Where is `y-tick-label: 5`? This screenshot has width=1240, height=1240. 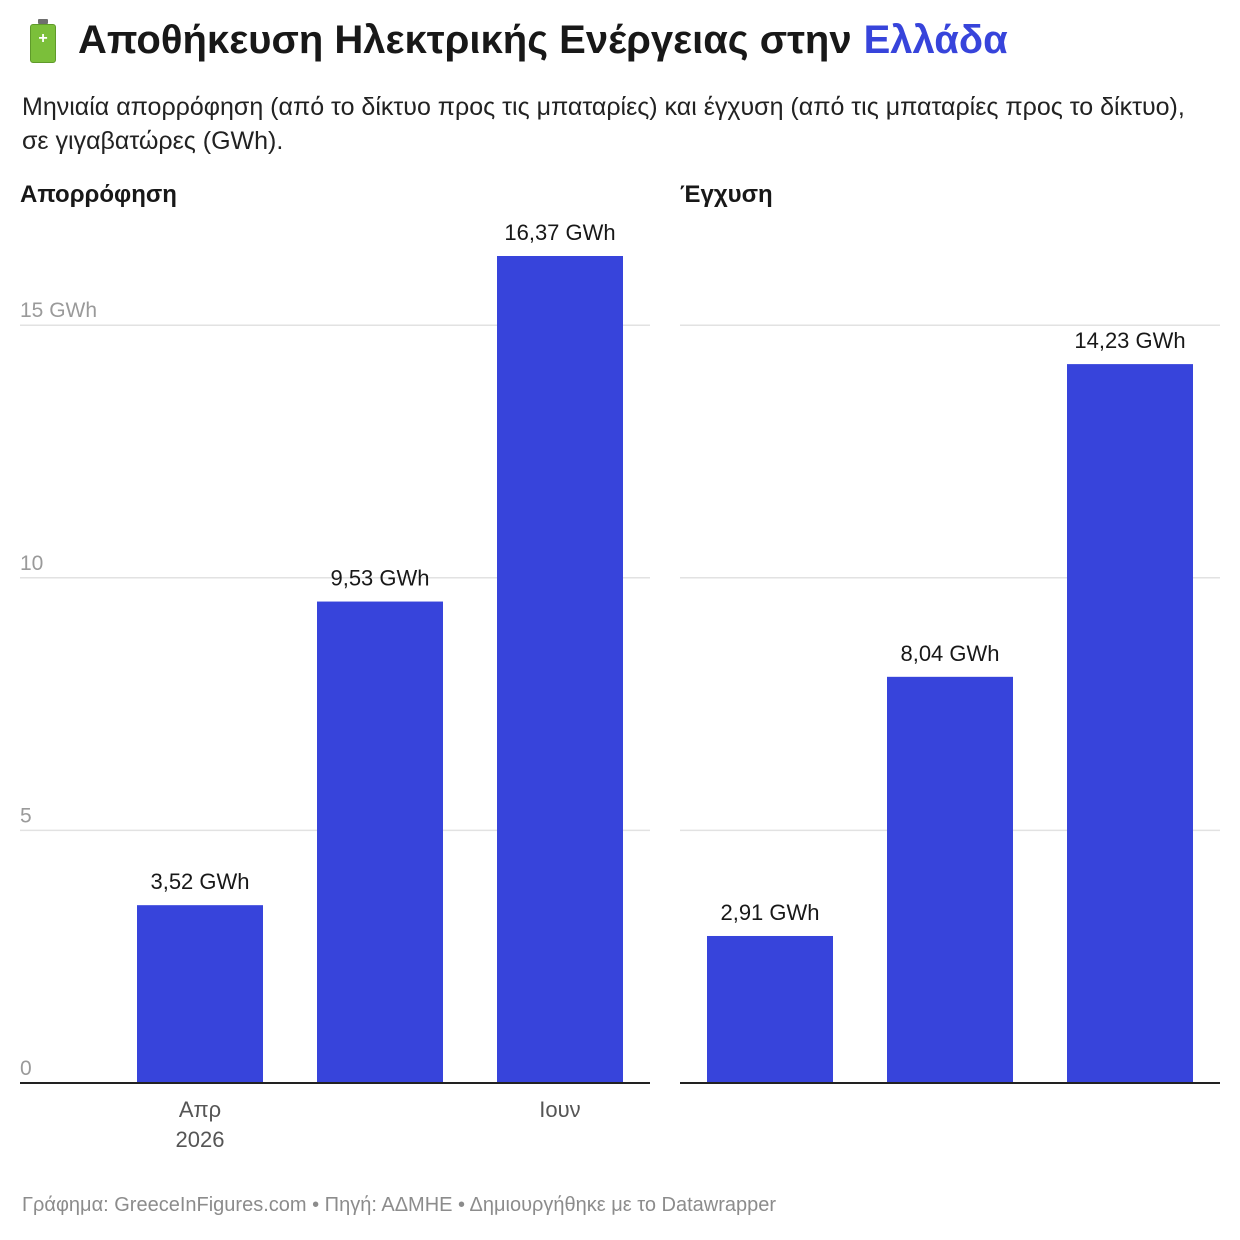 y-tick-label: 5 is located at coordinates (26, 815).